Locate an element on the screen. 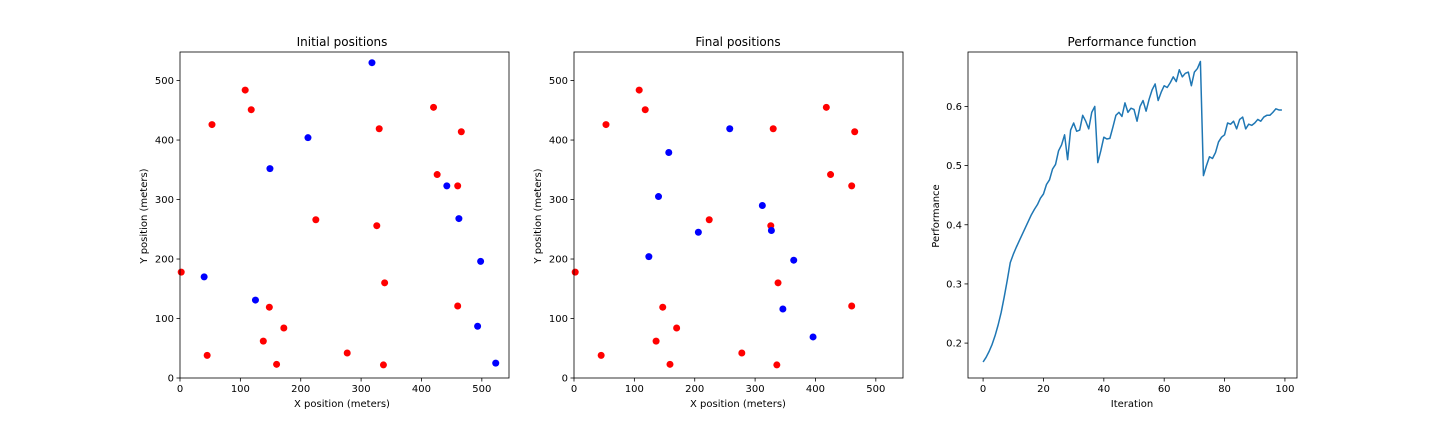 Image resolution: width=1440 pixels, height=432 pixels. y-tick-label: 300 is located at coordinates (558, 200).